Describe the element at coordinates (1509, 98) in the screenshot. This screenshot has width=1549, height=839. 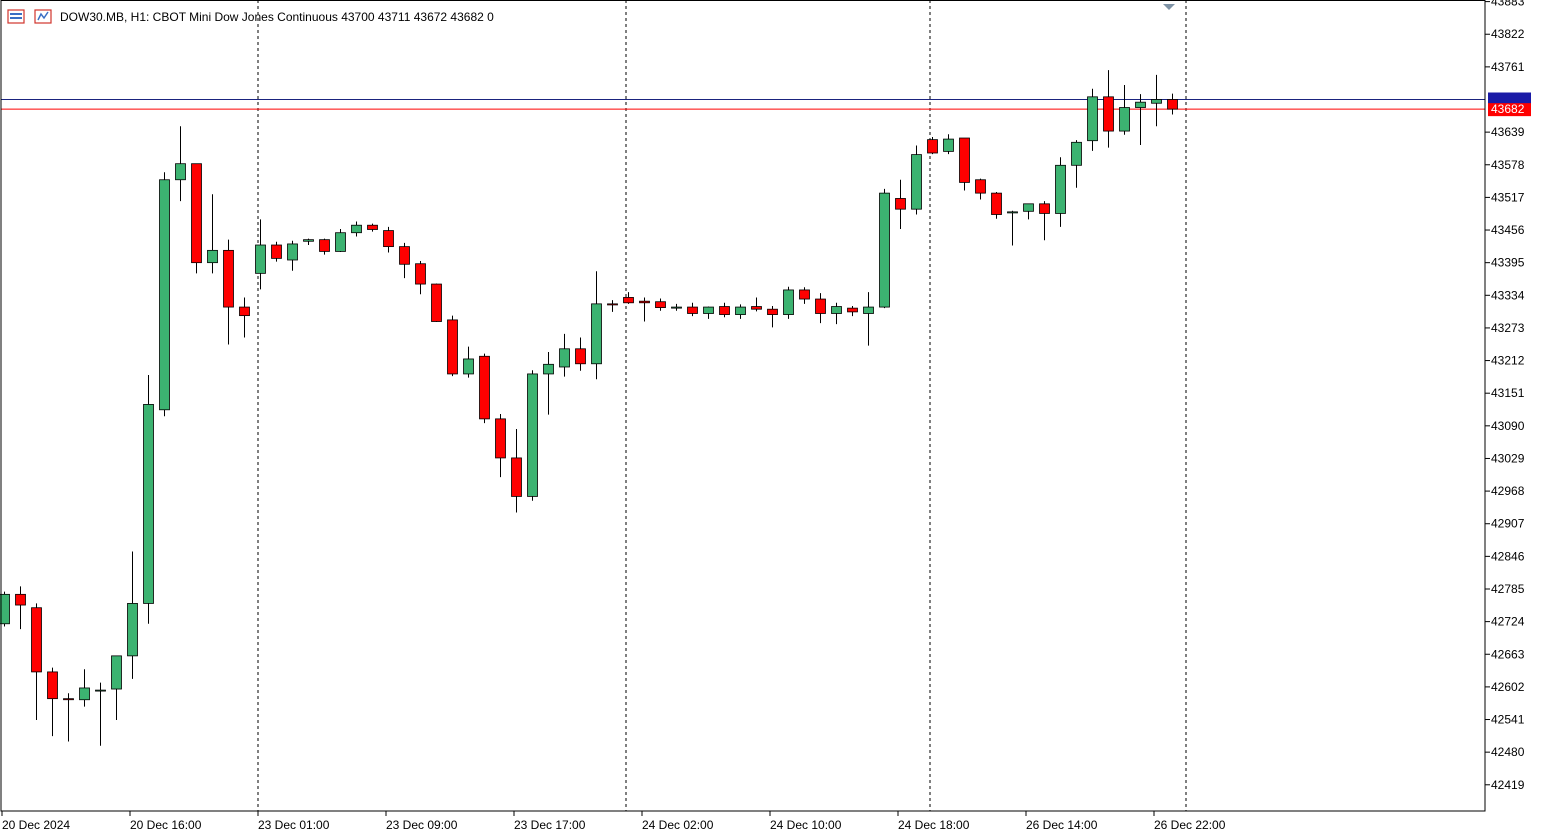
I see `ask-price-tag` at that location.